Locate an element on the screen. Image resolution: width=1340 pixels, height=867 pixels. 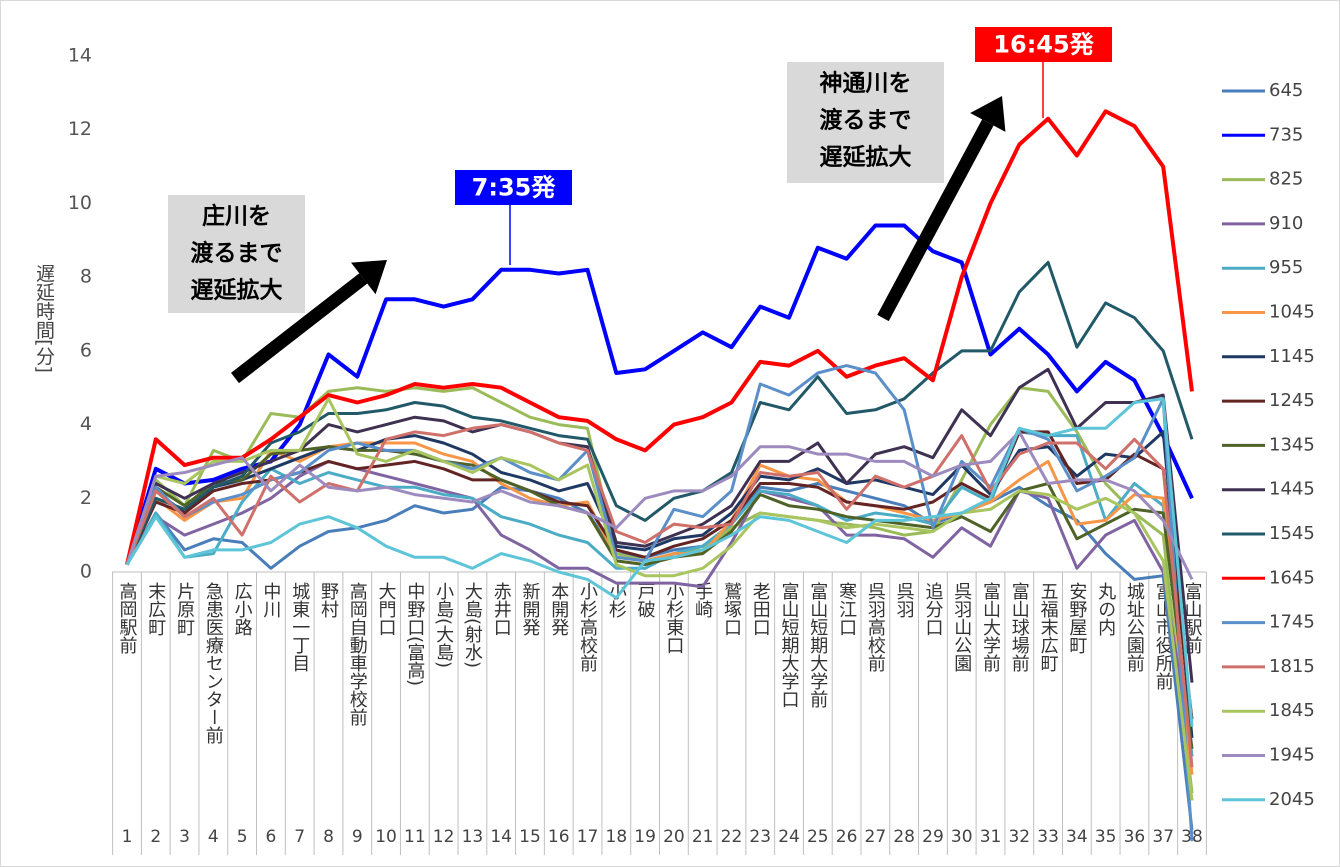
legend-label: 1545 is located at coordinates (1292, 533).